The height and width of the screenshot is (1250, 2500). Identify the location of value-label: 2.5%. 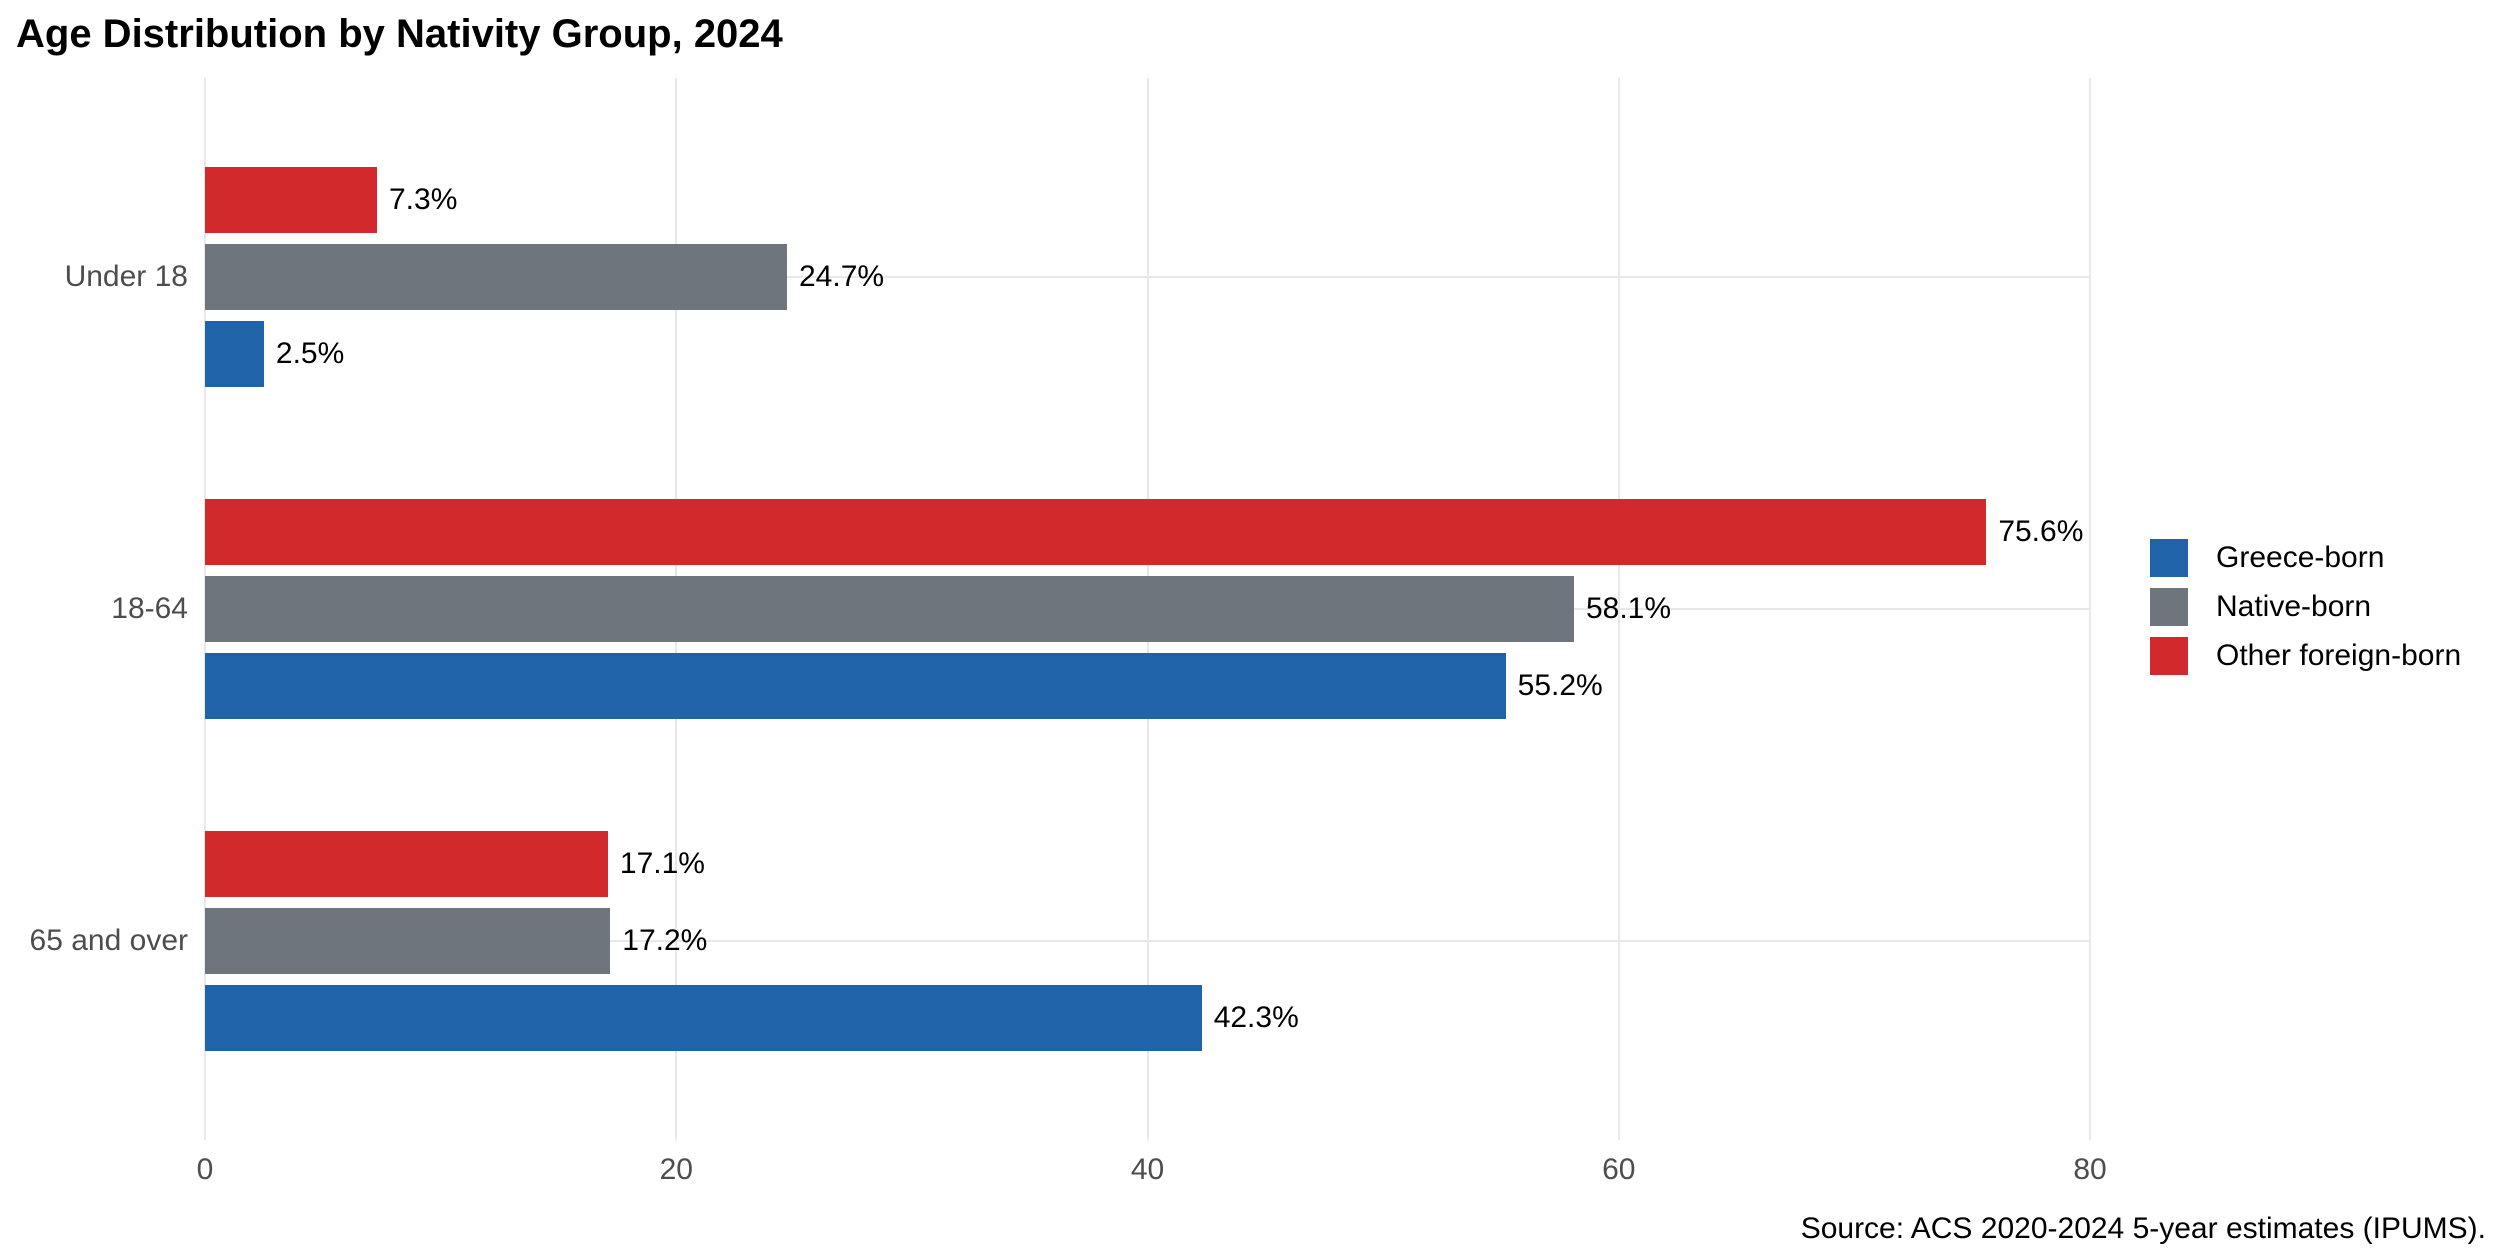
(310, 353).